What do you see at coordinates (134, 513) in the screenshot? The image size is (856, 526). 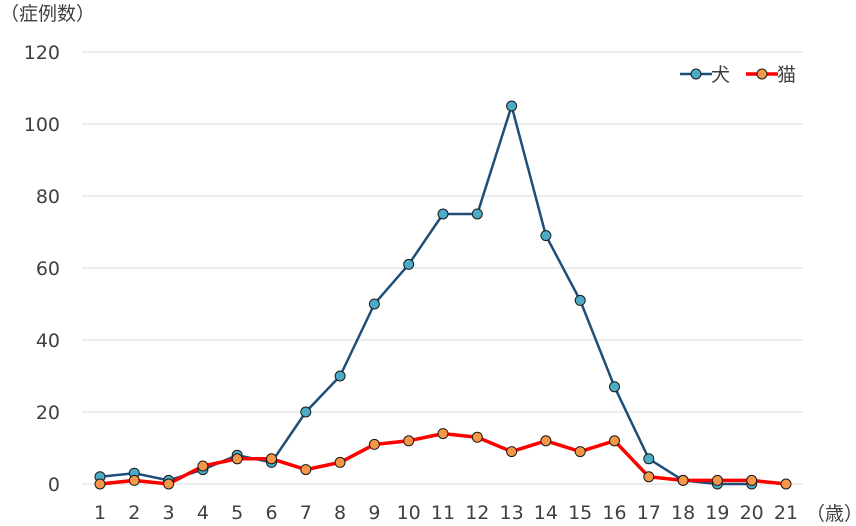 I see `x-tick-label: 2` at bounding box center [134, 513].